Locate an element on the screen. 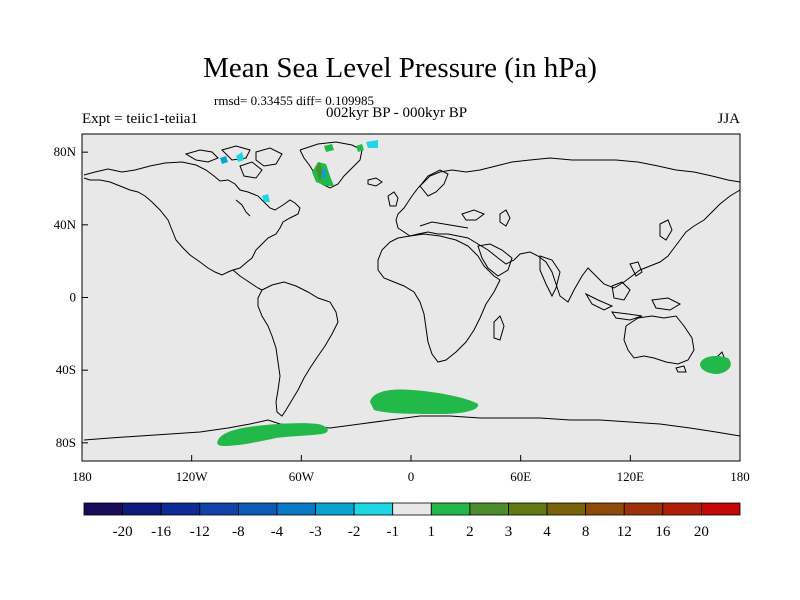  coast-eurasia is located at coordinates (568, 230).